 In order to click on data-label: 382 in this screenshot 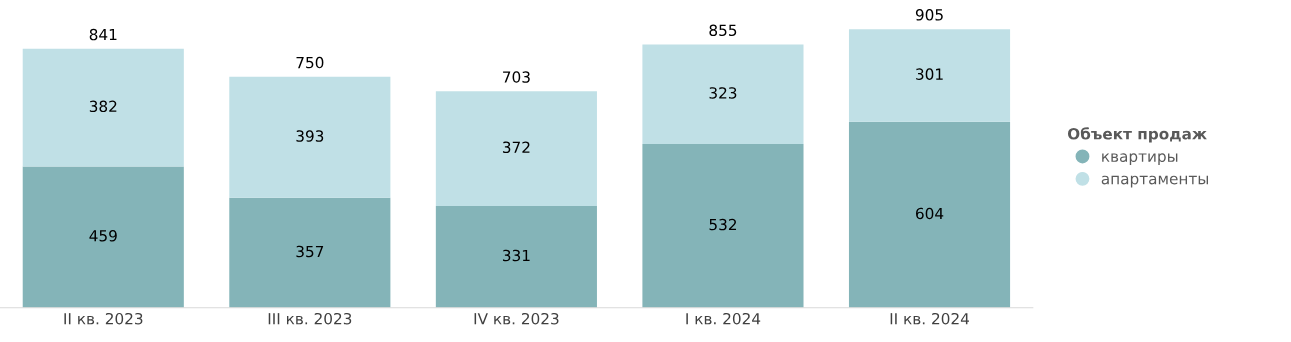, I will do `click(103, 106)`.